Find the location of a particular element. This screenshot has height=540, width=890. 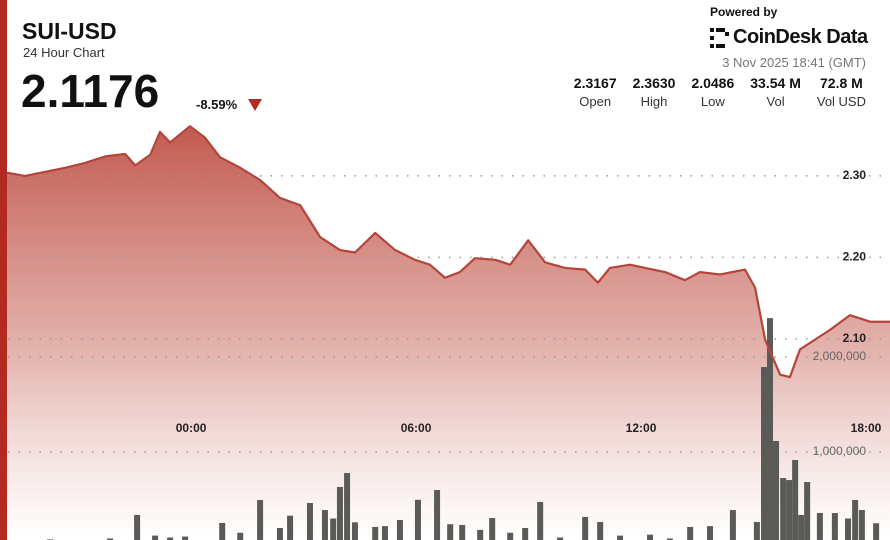

price: 2.1176 is located at coordinates (90, 91).